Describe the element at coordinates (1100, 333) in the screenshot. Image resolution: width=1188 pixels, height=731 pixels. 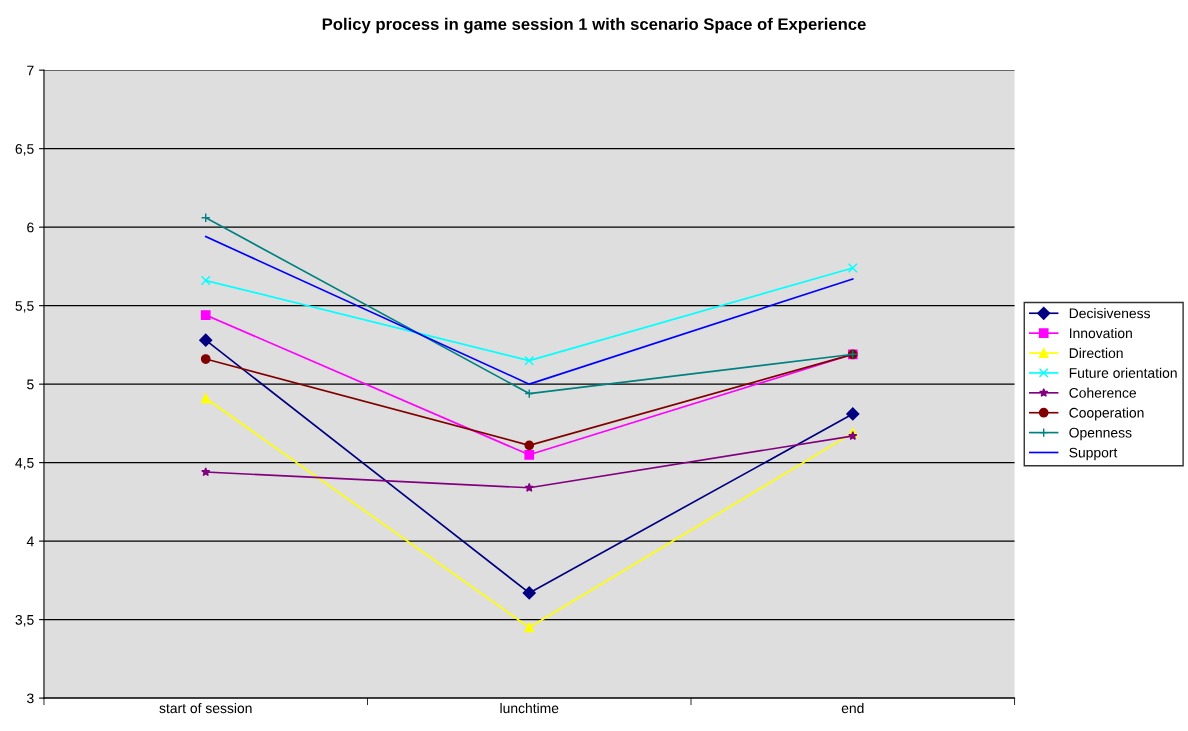
I see `legend-label: Innovation` at that location.